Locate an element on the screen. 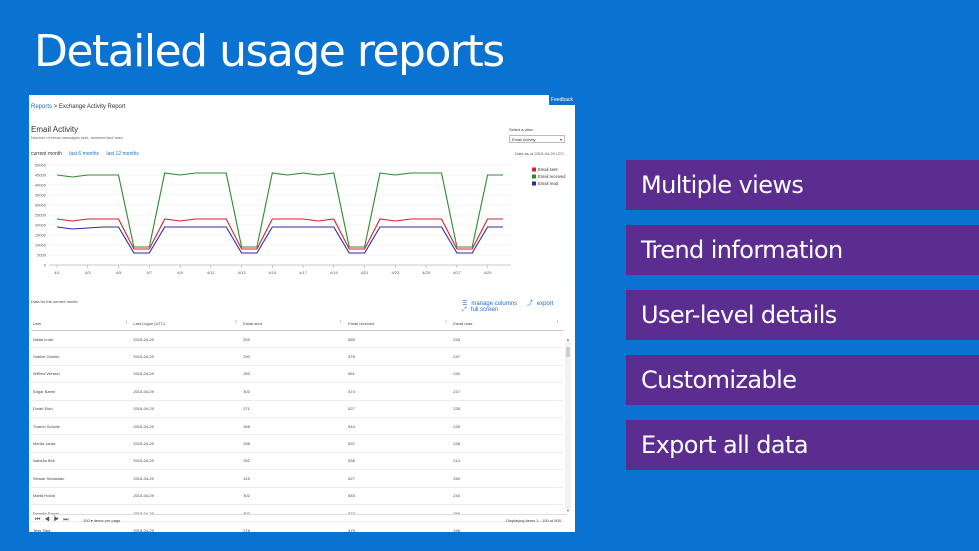 This screenshot has width=979, height=551. table-cell: 576 is located at coordinates (399, 356).